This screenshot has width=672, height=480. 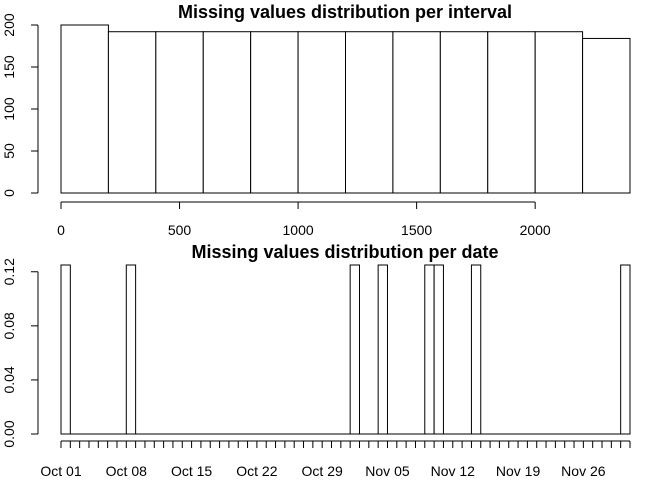 I want to click on date-x-tick-label: Oct 22, so click(x=256, y=471).